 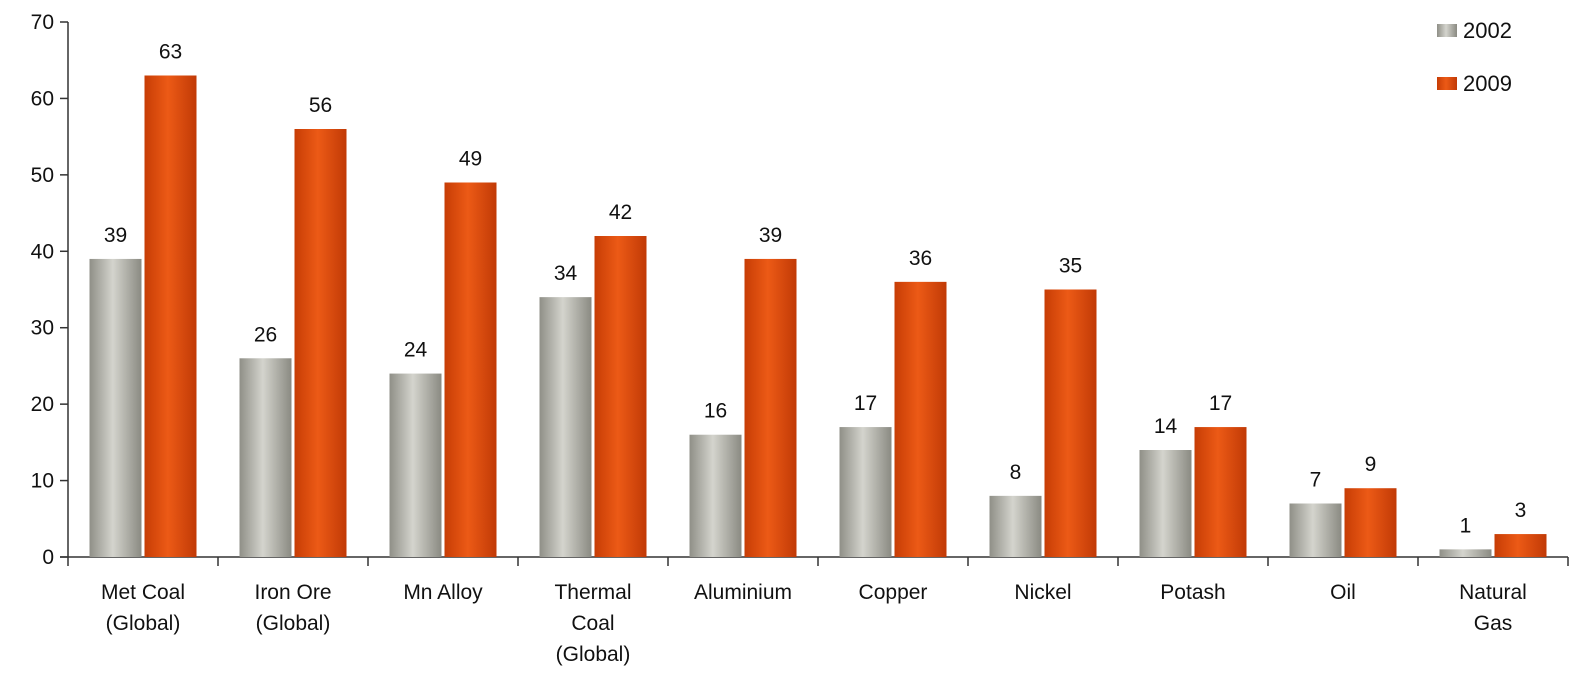 I want to click on data-label-2002: 26, so click(x=265, y=334).